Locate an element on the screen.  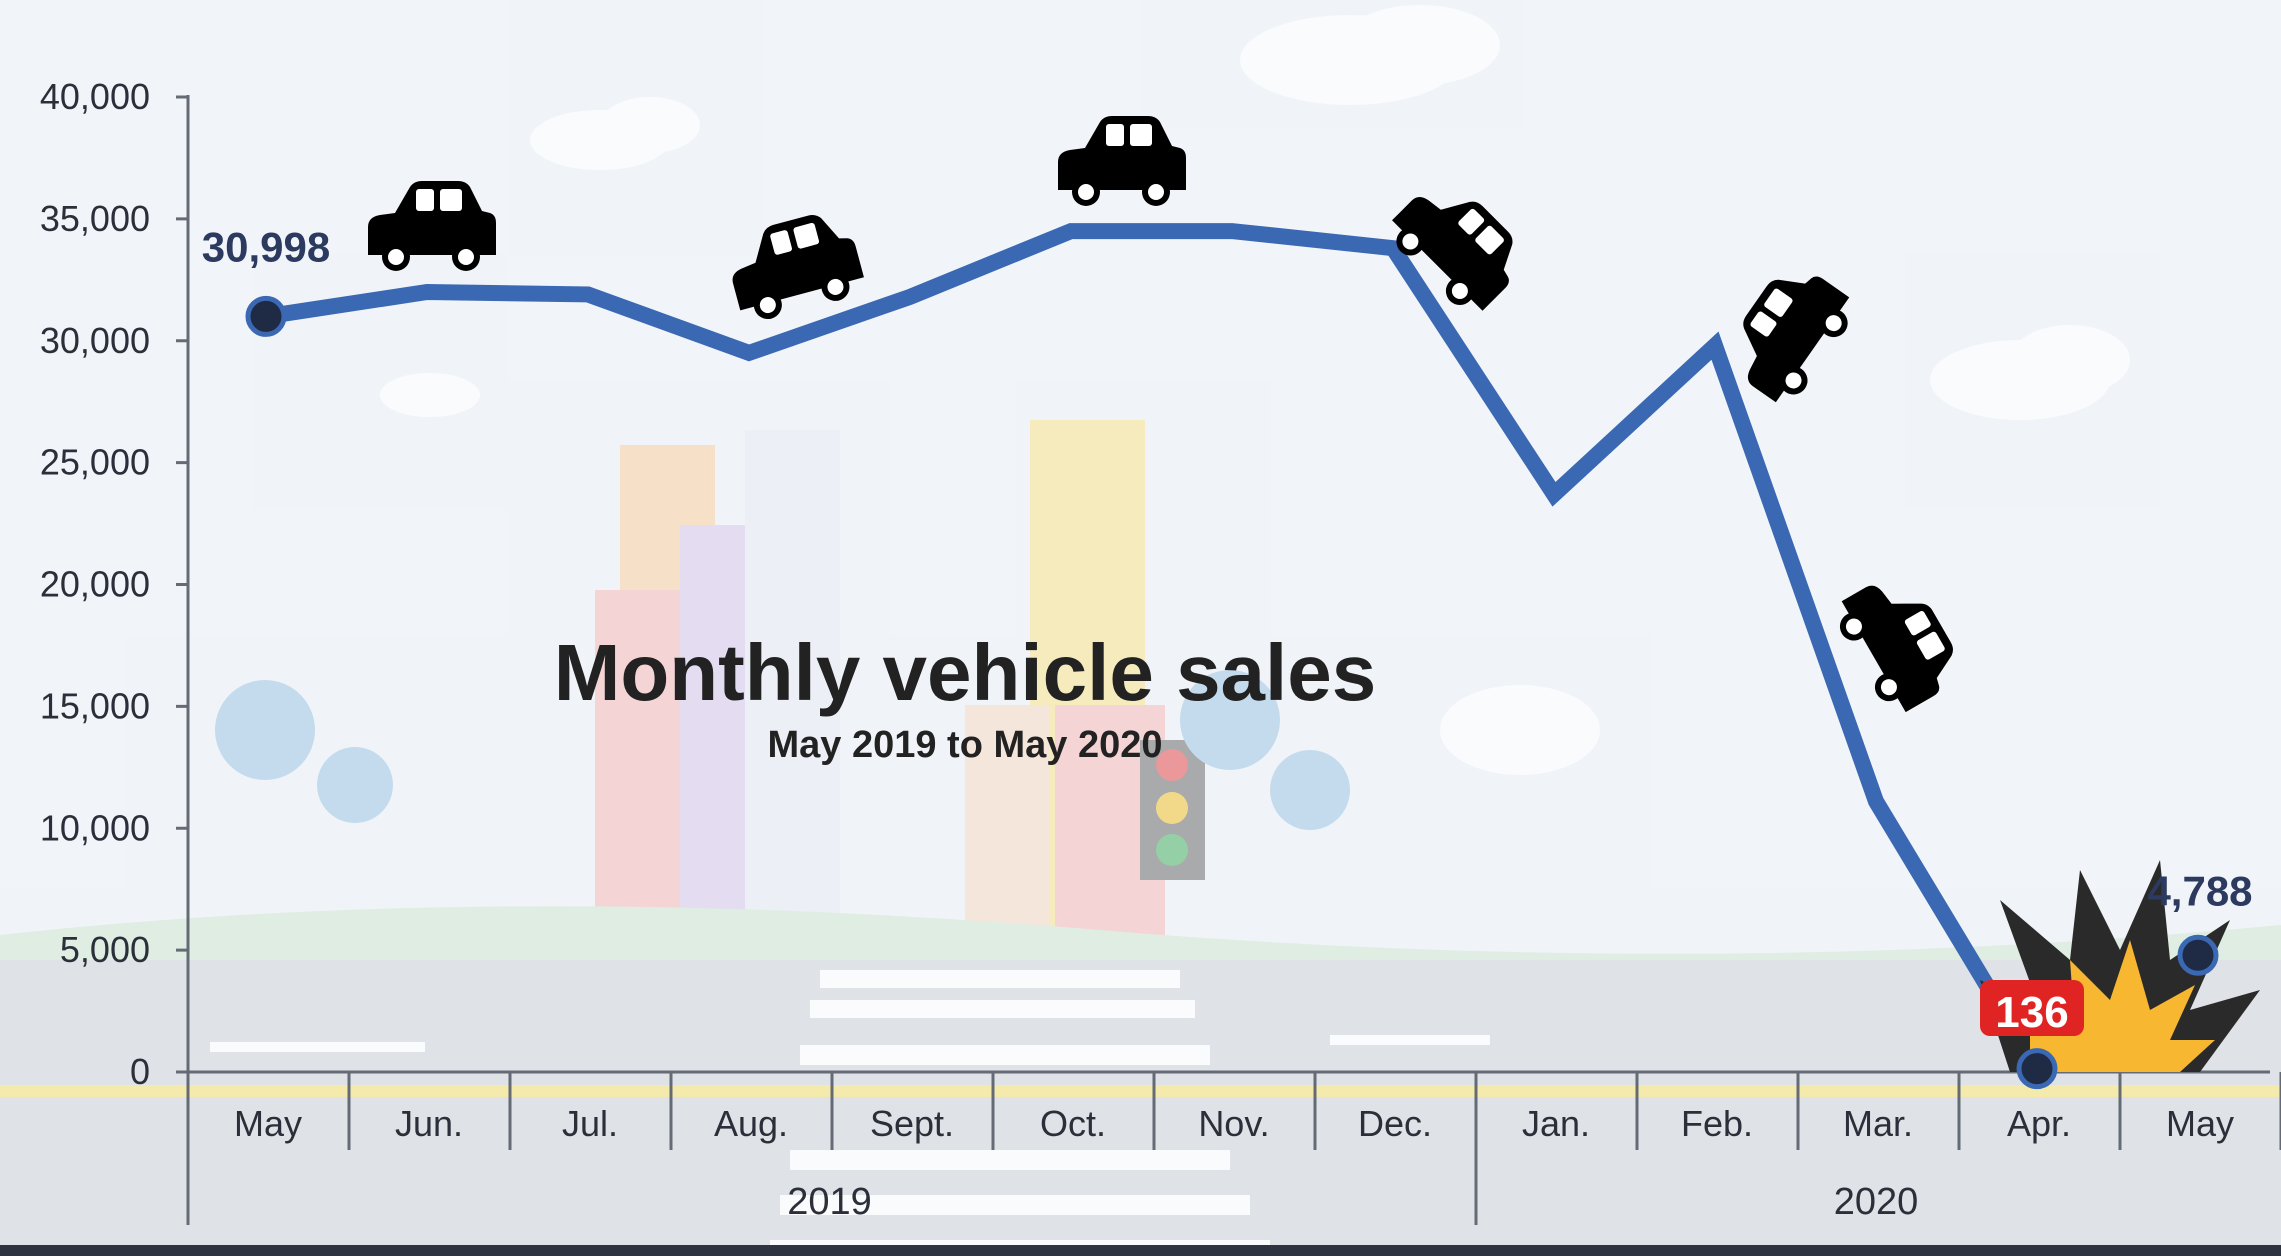
y-tick-label: 10,000 is located at coordinates (95, 827).